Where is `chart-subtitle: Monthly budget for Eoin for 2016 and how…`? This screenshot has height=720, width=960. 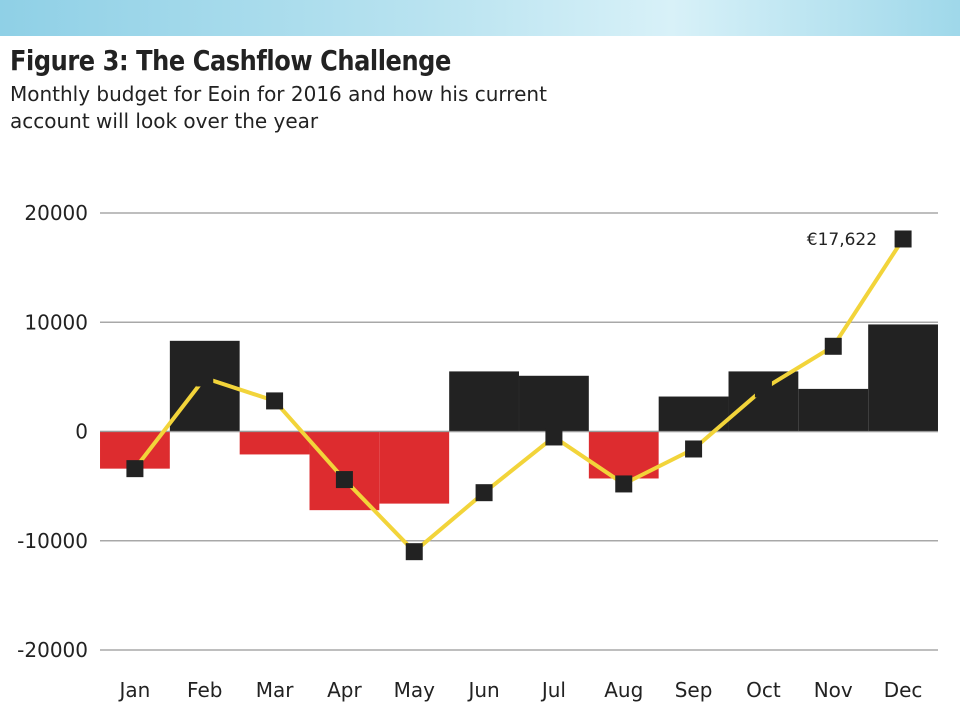
chart-subtitle: Monthly budget for Eoin for 2016 and how… is located at coordinates (278, 107).